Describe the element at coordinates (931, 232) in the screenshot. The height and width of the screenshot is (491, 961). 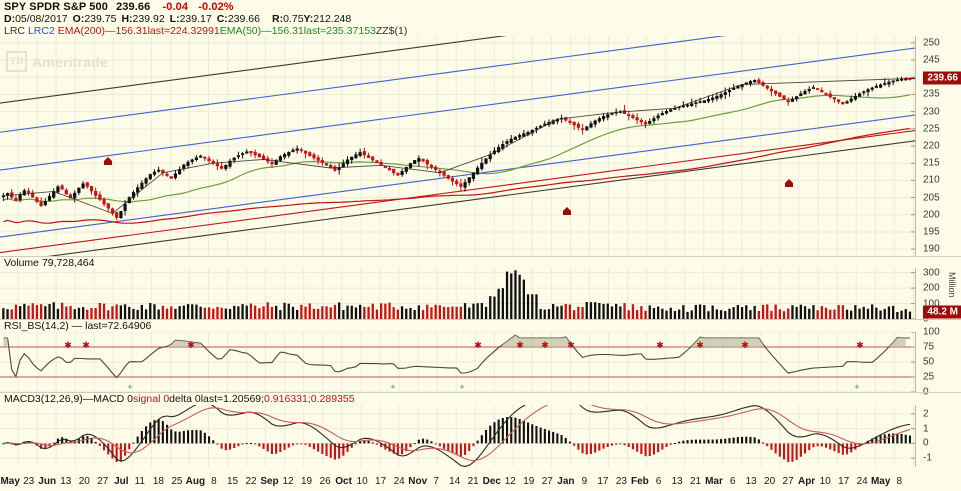
I see `price-tick: 195` at that location.